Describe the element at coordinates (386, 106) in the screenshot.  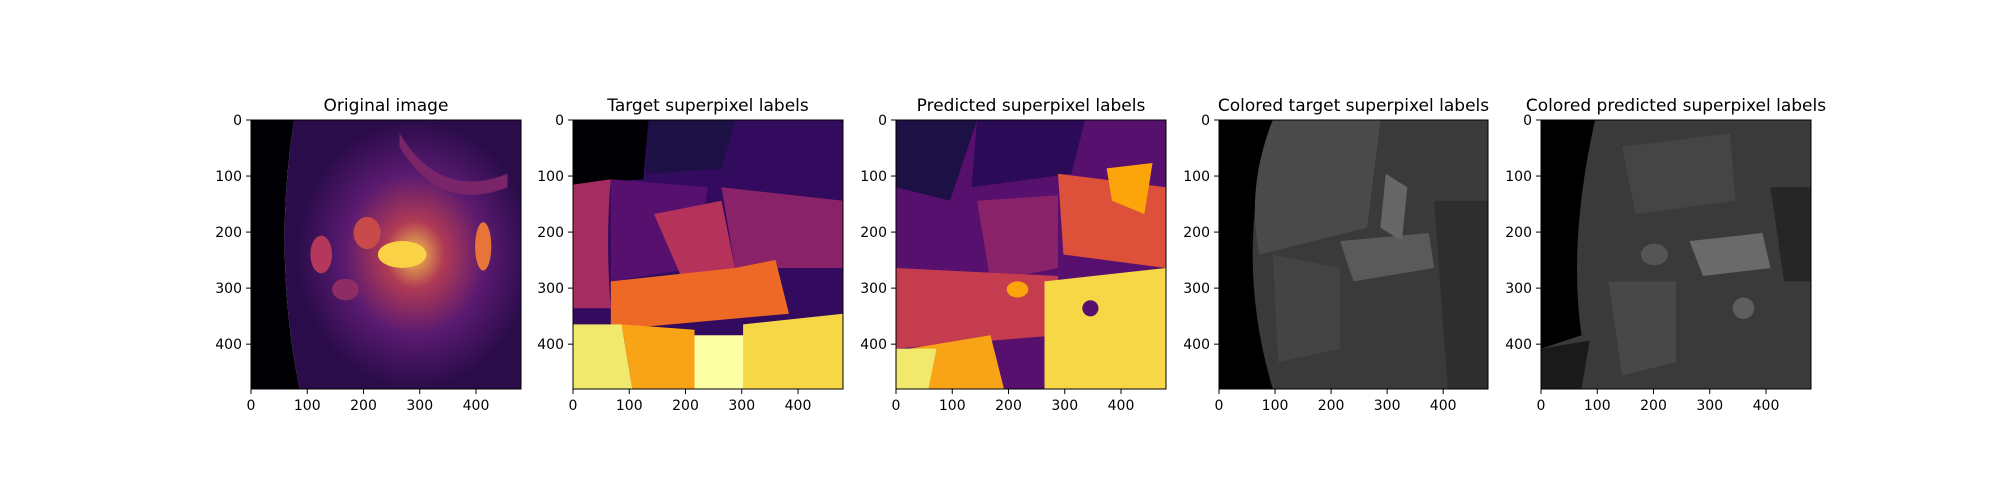
I see `panel-title: Original image` at that location.